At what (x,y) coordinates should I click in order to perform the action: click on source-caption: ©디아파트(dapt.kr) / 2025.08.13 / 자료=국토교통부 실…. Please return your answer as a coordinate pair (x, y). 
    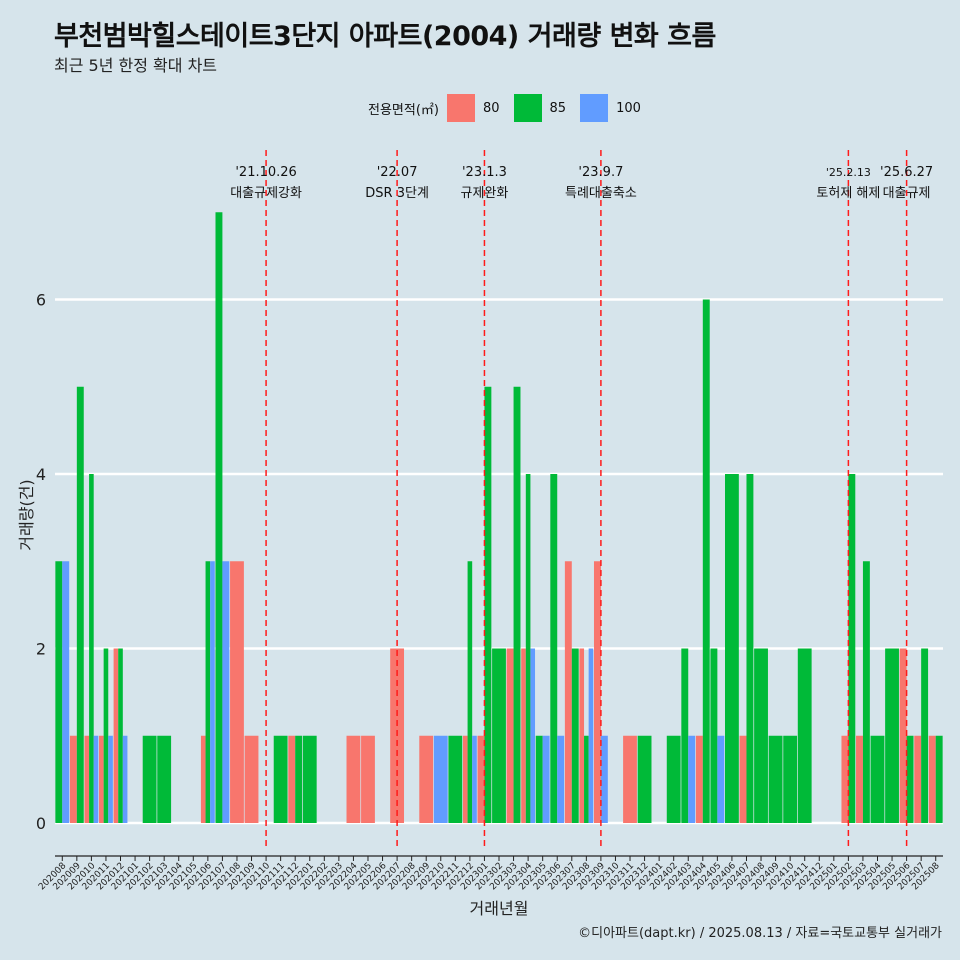
    Looking at the image, I should click on (760, 933).